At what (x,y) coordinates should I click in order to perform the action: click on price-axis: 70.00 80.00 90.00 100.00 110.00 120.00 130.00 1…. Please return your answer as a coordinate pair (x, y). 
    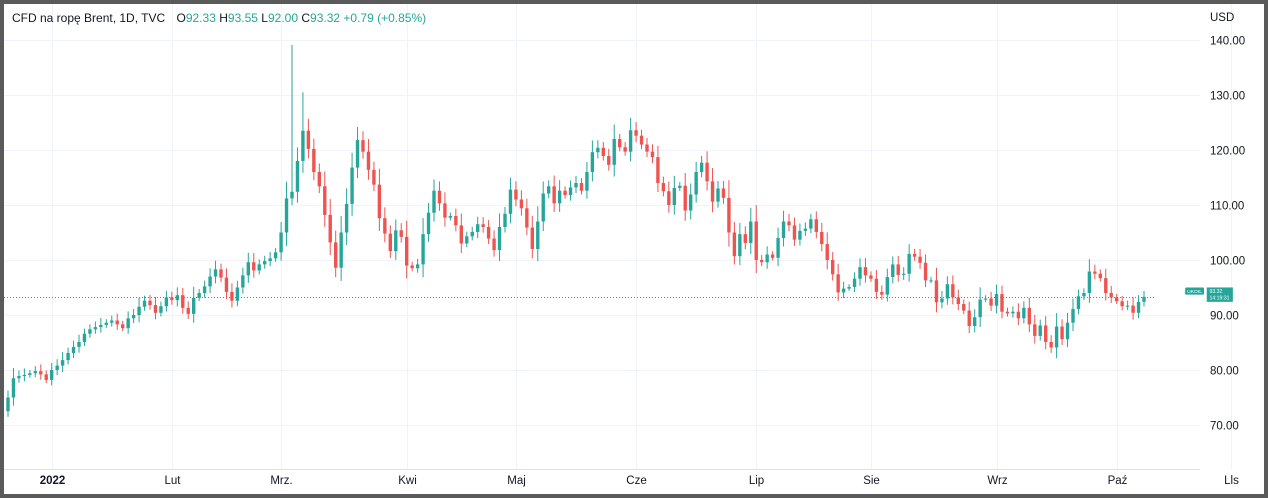
    Looking at the image, I should click on (1227, 234).